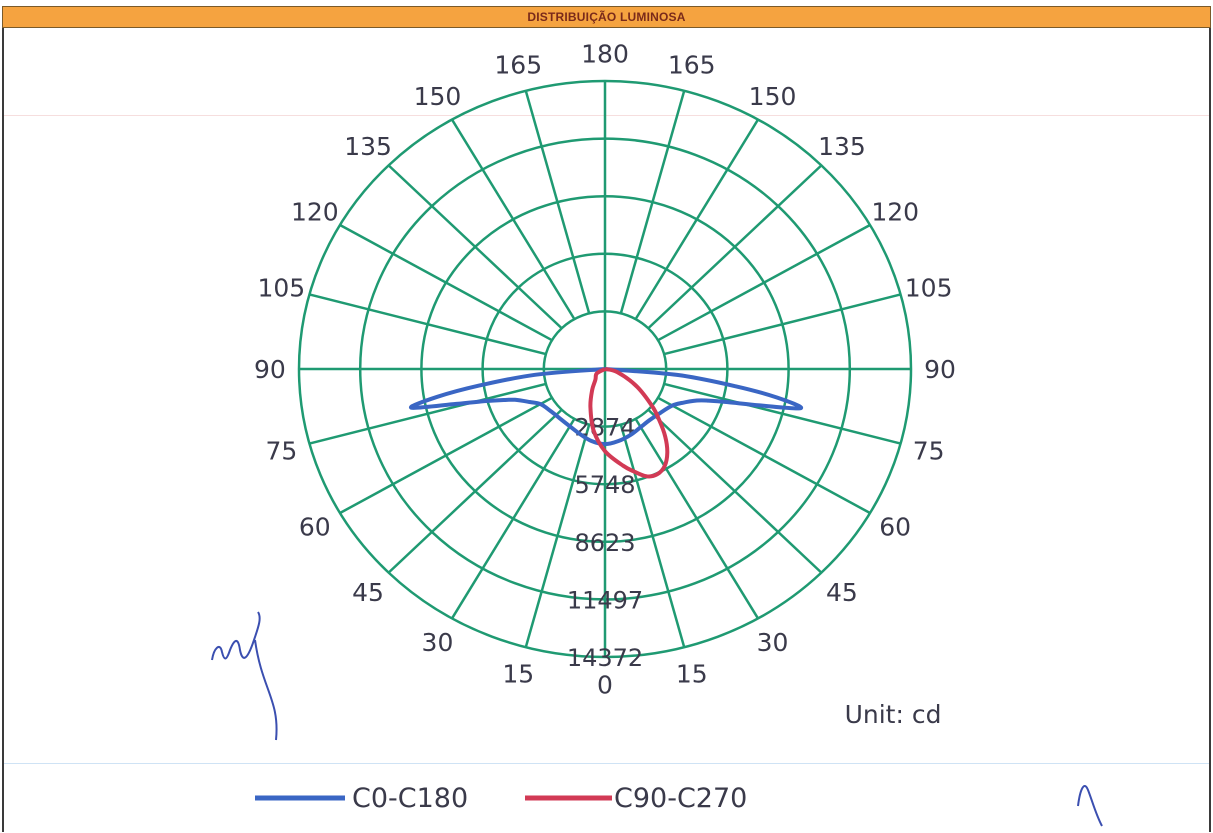 This screenshot has height=833, width=1213. Describe the element at coordinates (605, 600) in the screenshot. I see `radial-tick-label: 11497` at that location.